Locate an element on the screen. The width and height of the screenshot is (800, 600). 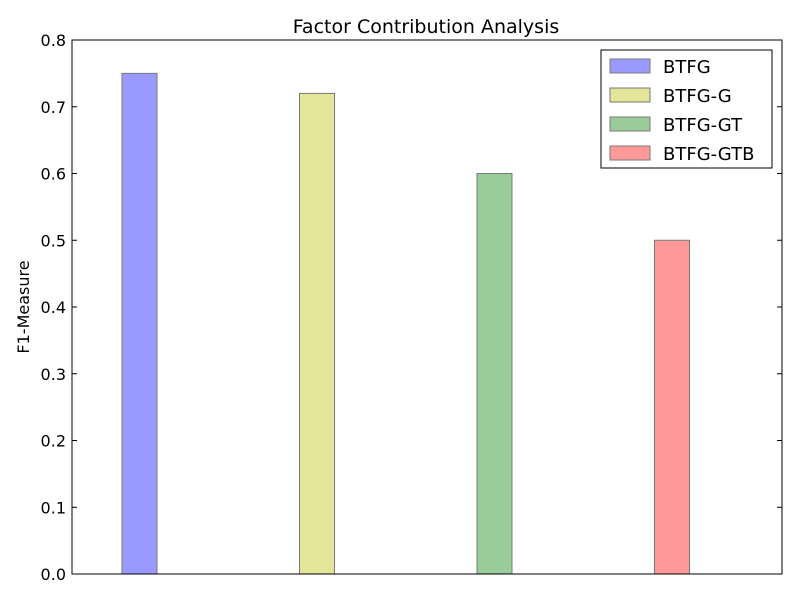
y-tick-label: 0.4 is located at coordinates (53, 307).